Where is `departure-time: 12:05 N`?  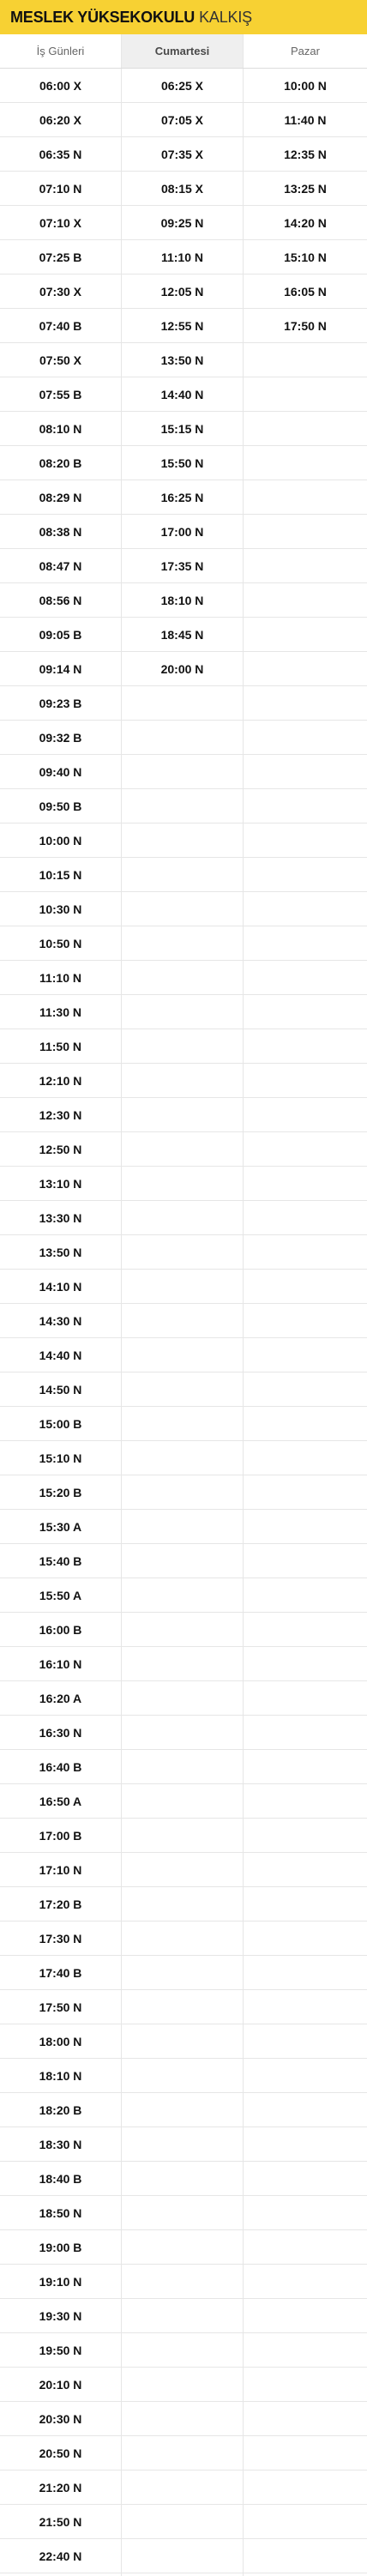 departure-time: 12:05 N is located at coordinates (182, 291).